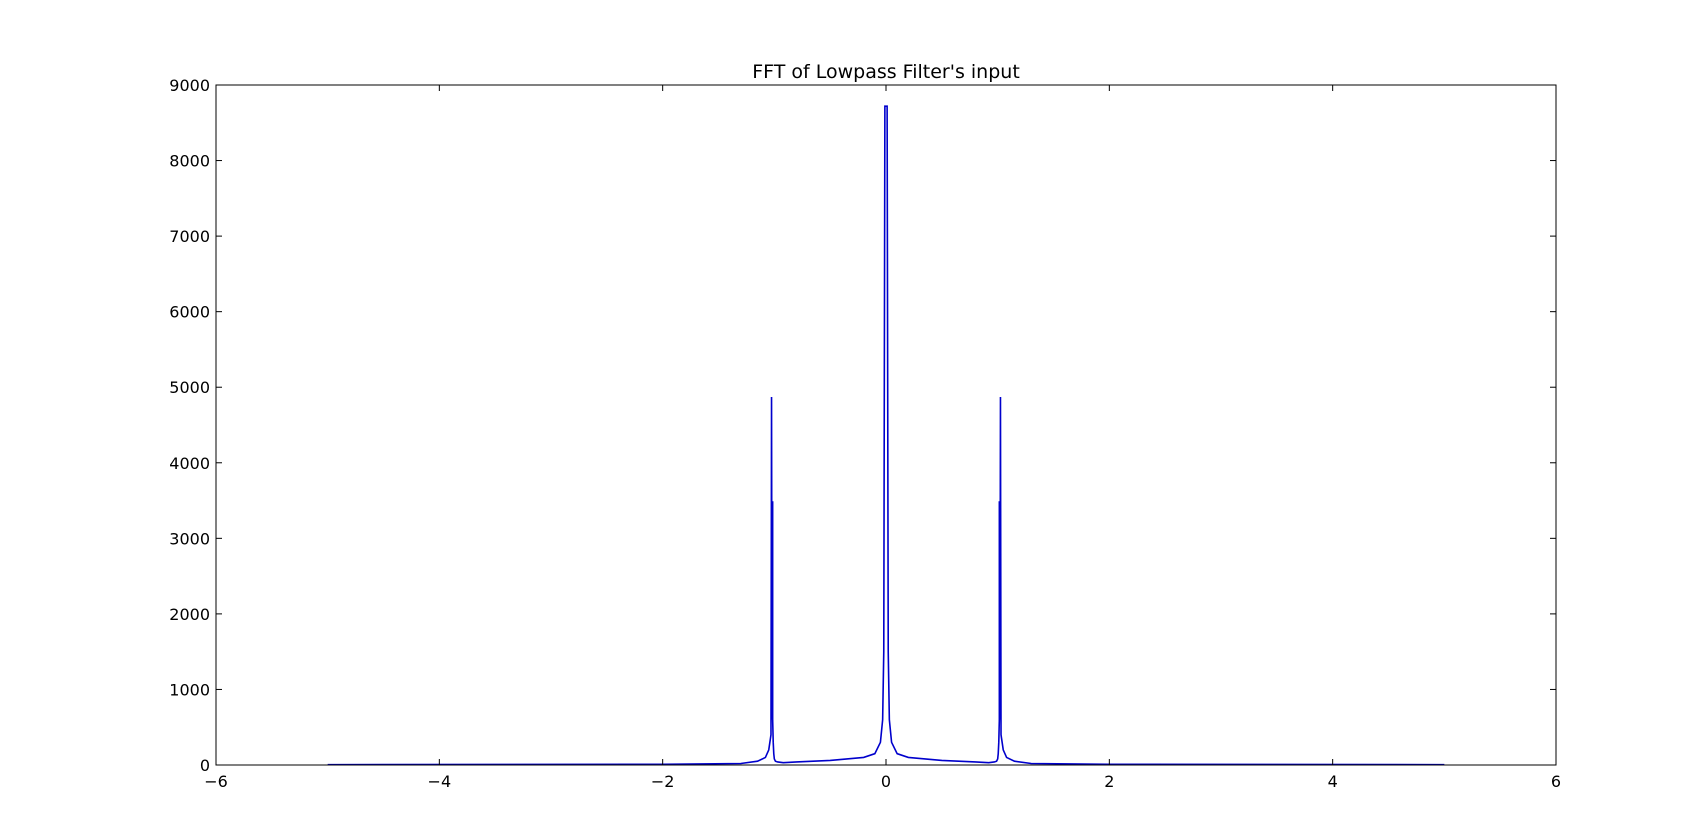 The width and height of the screenshot is (1707, 840). I want to click on x-tick-label: −4, so click(440, 781).